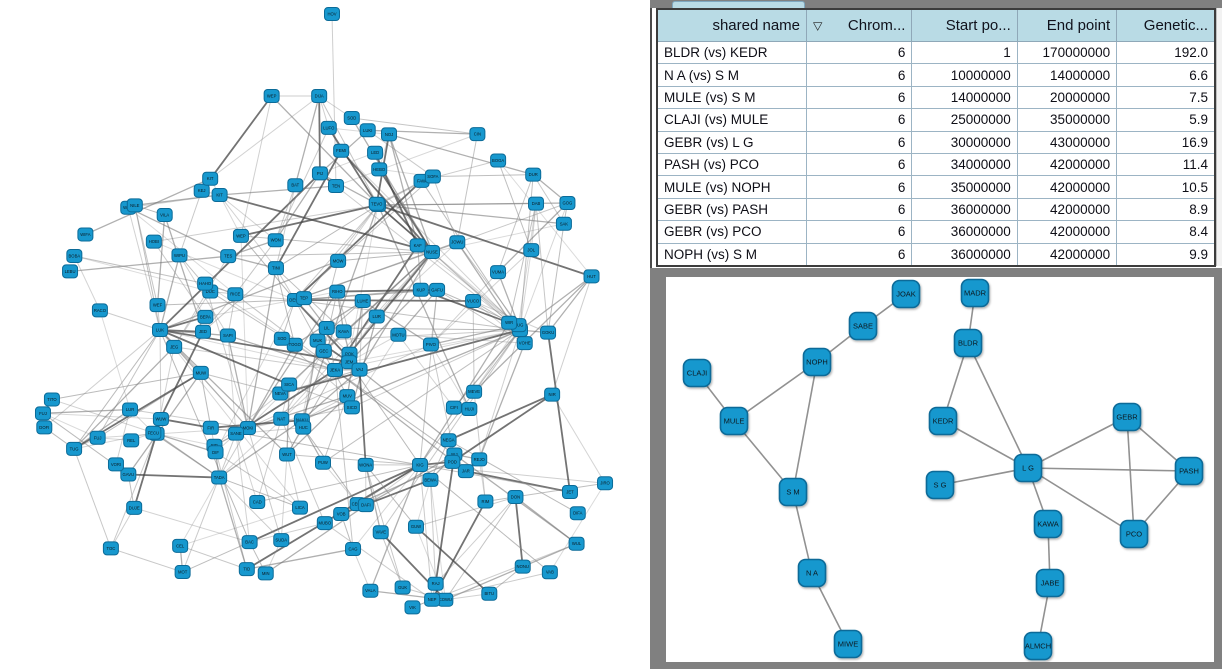  I want to click on graph-node-noph: NOPH, so click(817, 362).